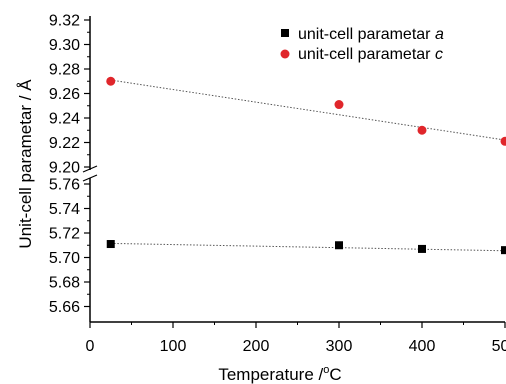  I want to click on y-tick-label: 9.28, so click(64, 70).